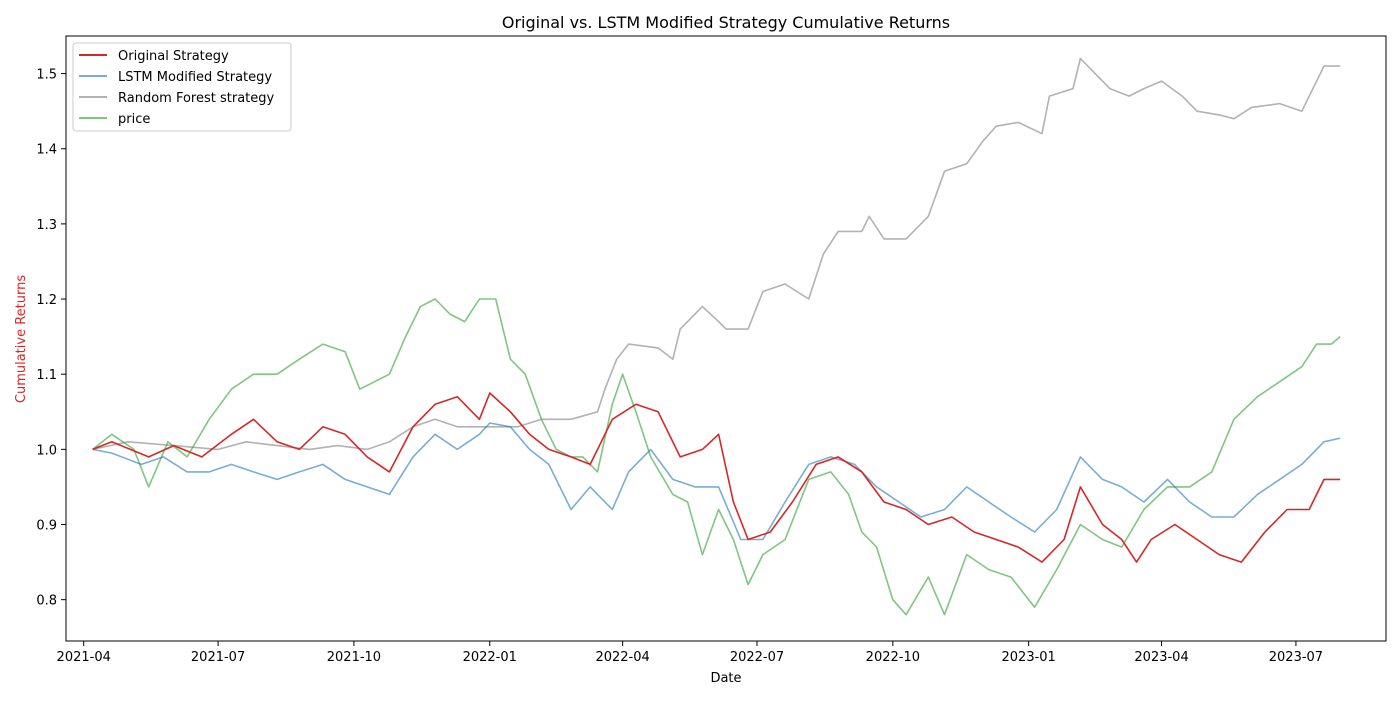  Describe the element at coordinates (46, 375) in the screenshot. I see `y-tick-label: 1.1` at that location.